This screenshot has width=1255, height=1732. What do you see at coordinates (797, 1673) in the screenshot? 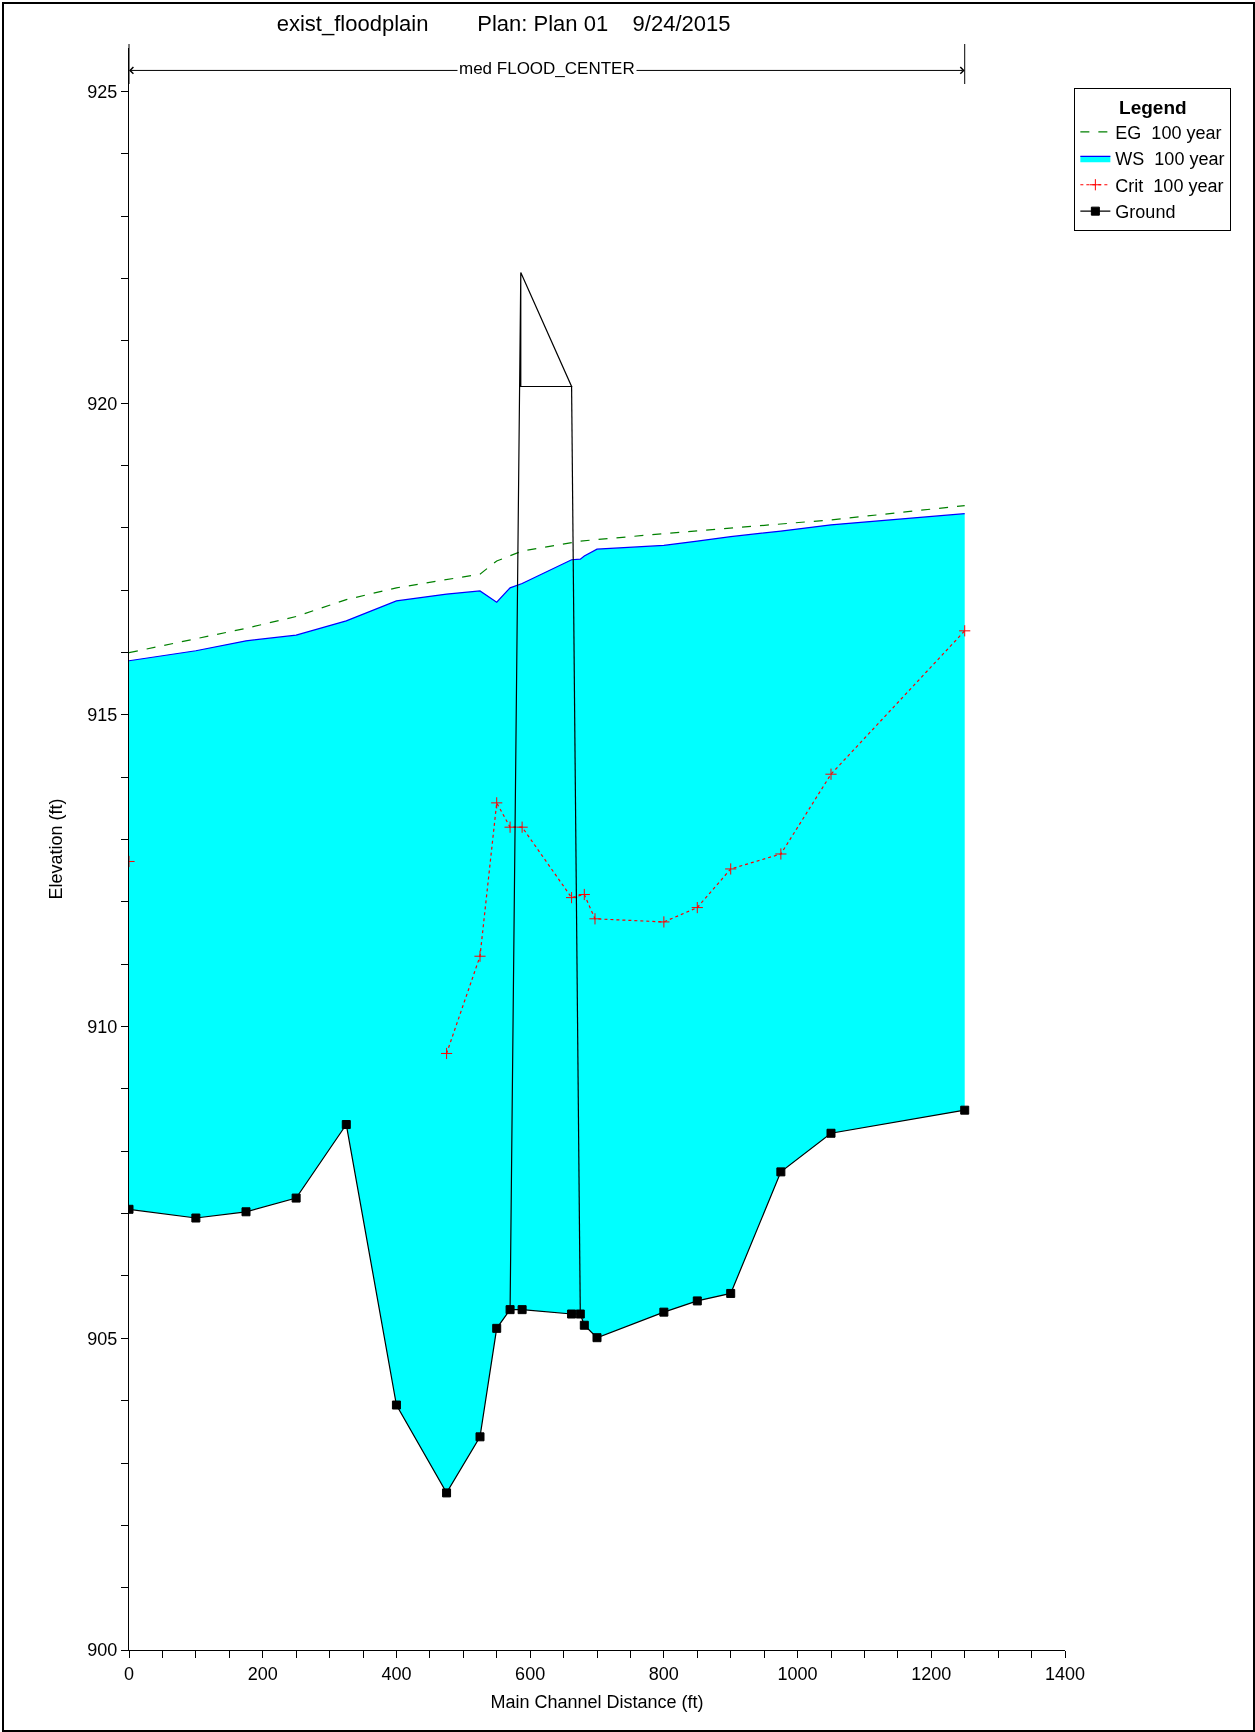
I see `x-tick-label: 1000` at bounding box center [797, 1673].